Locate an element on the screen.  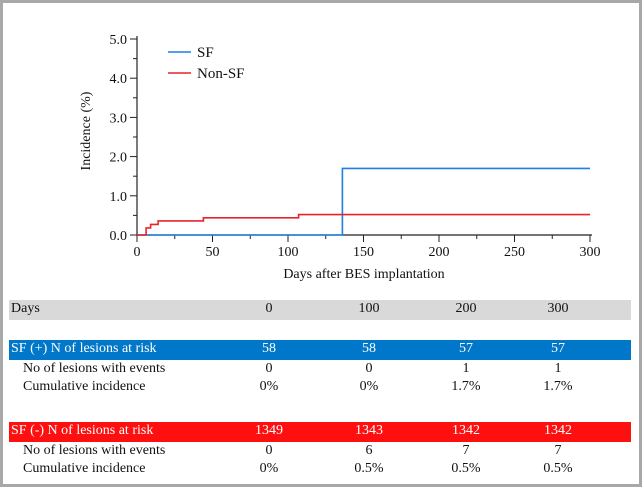
table-header-row-cell: 100 is located at coordinates (369, 308).